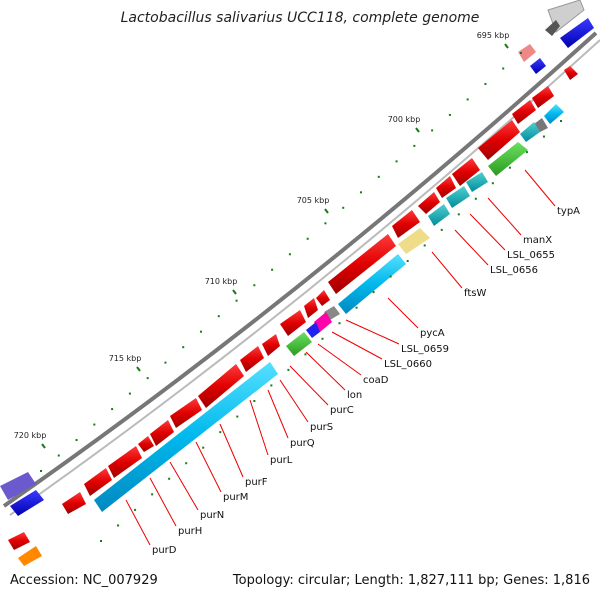 This screenshot has width=600, height=600. I want to click on gene-label: LSL_0656, so click(514, 270).